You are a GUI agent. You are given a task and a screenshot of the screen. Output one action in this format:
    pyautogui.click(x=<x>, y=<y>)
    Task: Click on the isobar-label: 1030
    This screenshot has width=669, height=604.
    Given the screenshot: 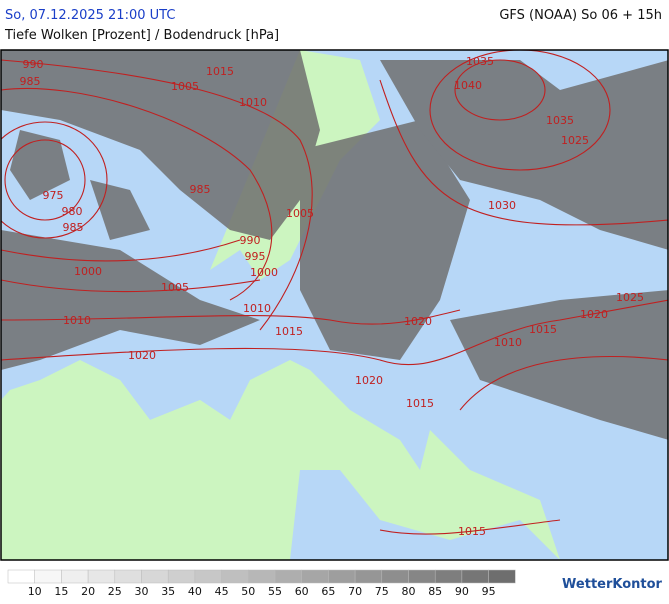 What is the action you would take?
    pyautogui.click(x=502, y=205)
    